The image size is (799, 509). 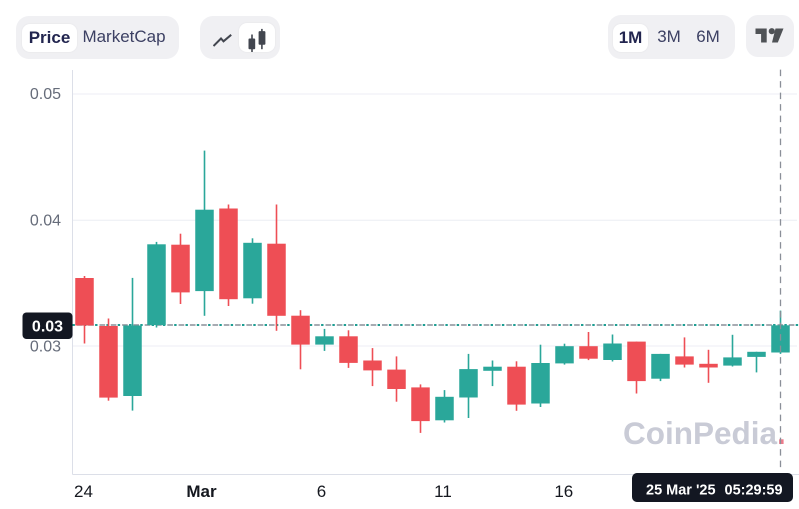 I want to click on svg-text: Mar, so click(x=201, y=491).